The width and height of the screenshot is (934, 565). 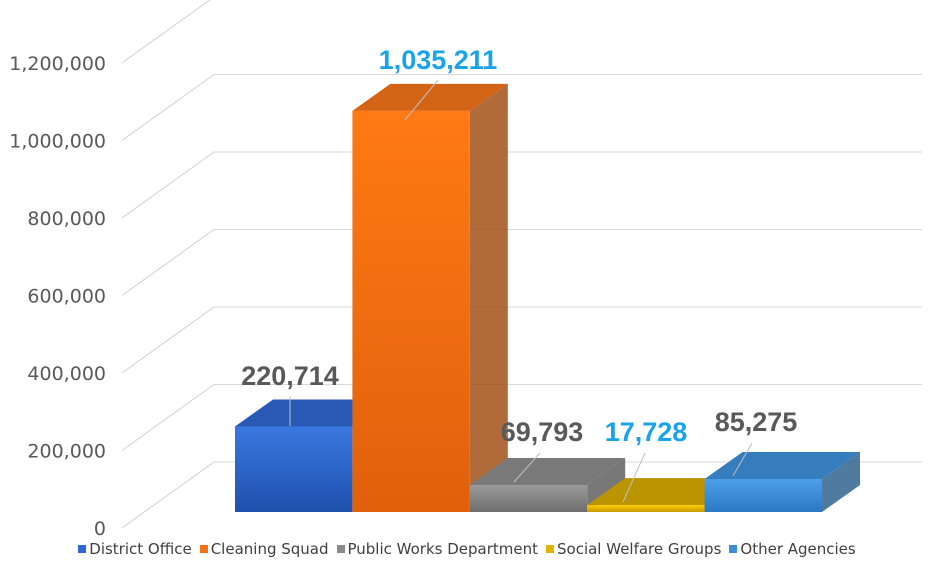 What do you see at coordinates (66, 297) in the screenshot?
I see `y-tick-label: 600,000` at bounding box center [66, 297].